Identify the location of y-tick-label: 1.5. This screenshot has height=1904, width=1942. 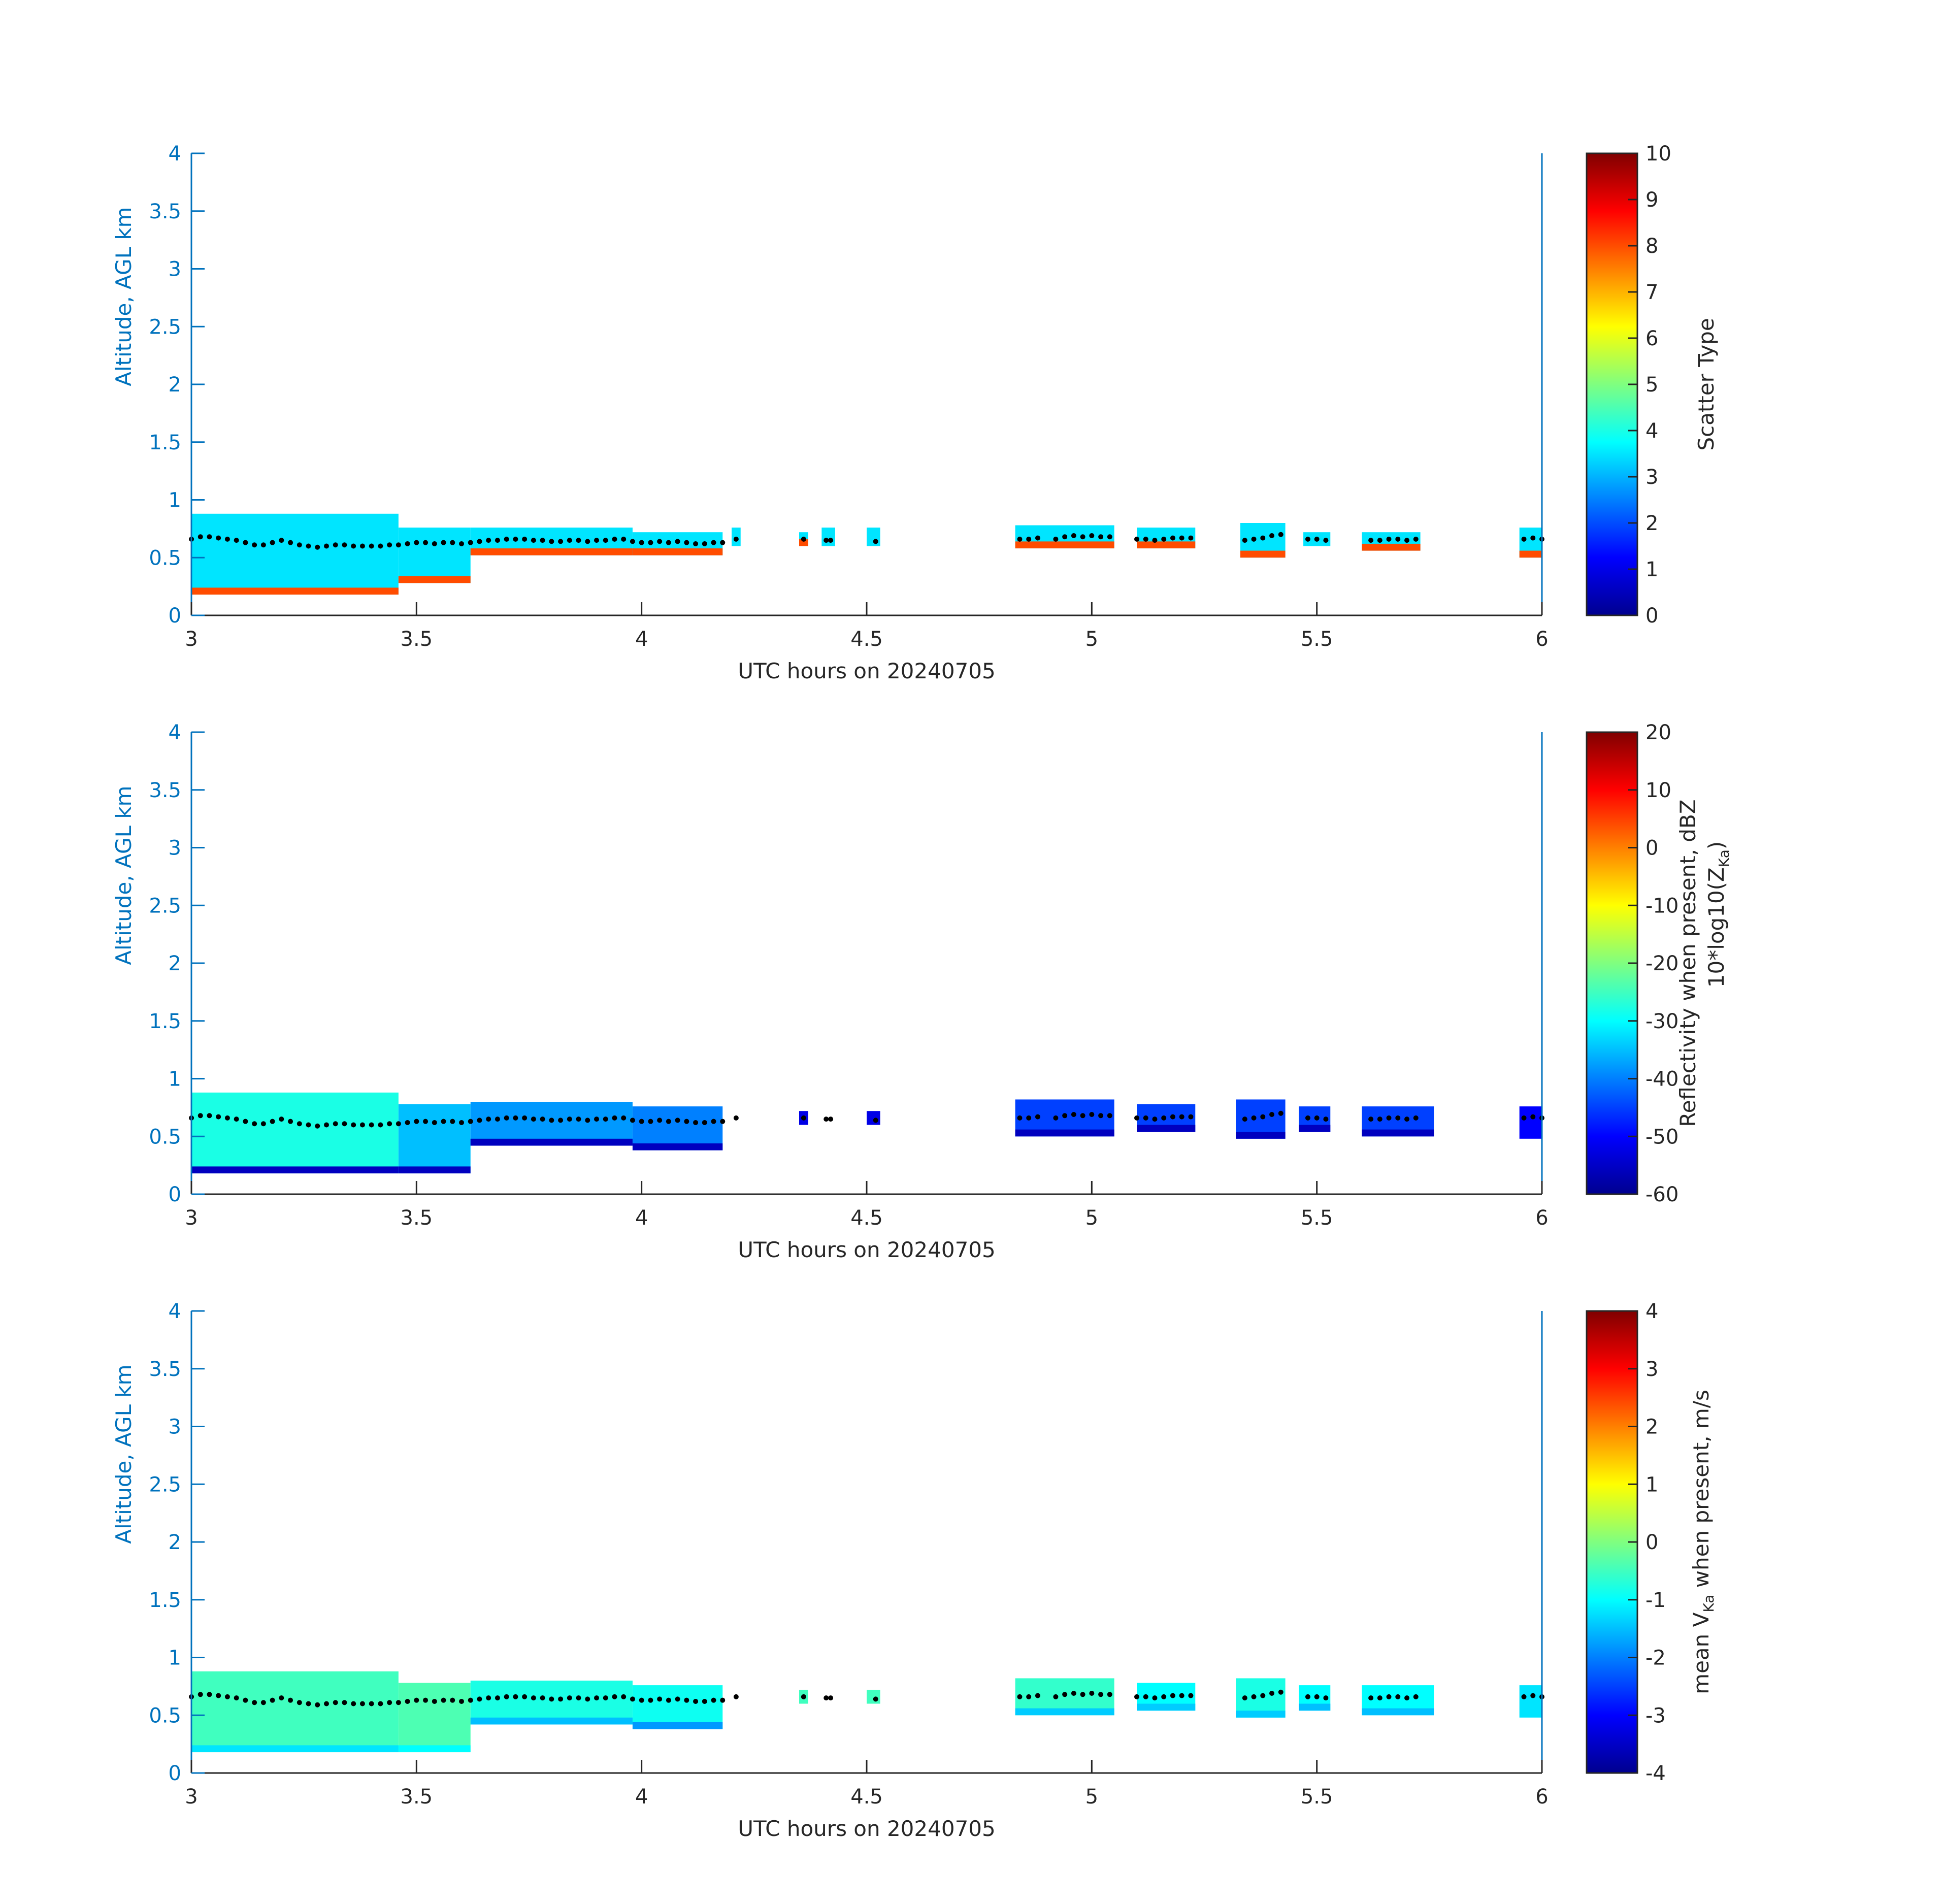
(165, 1022).